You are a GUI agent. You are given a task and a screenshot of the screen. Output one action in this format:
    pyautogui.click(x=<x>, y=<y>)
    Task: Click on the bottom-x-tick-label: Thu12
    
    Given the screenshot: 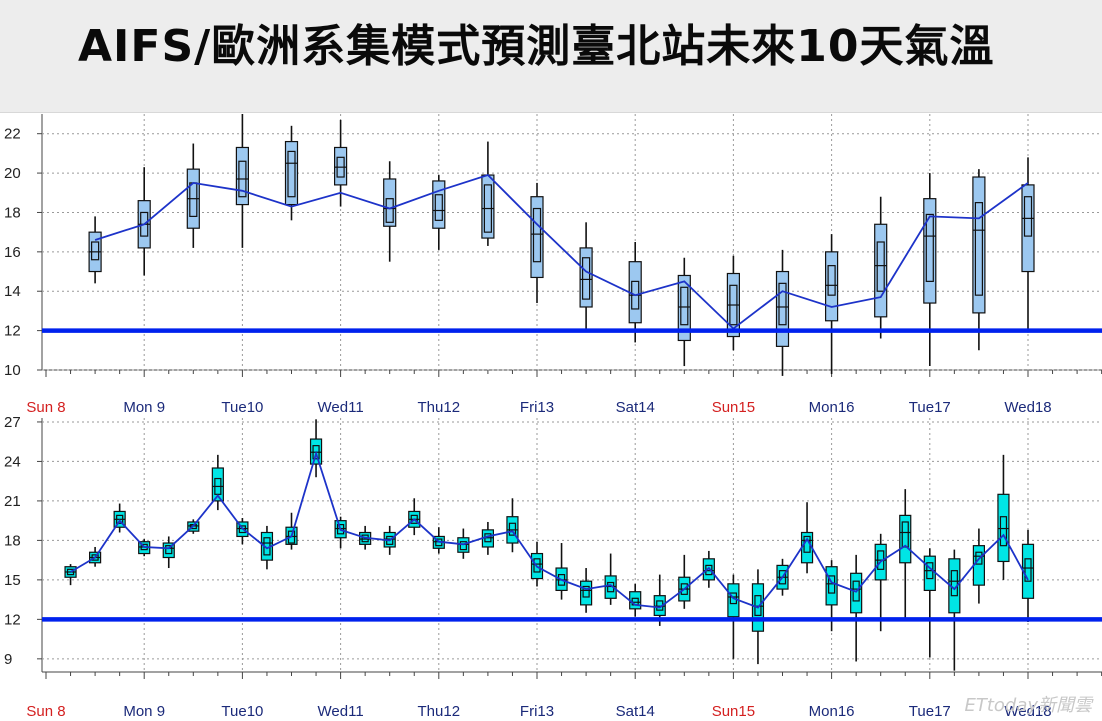 What is the action you would take?
    pyautogui.click(x=439, y=711)
    